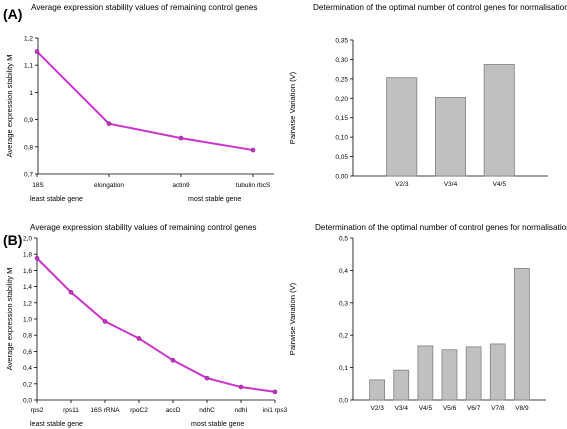 The image size is (567, 429). Describe the element at coordinates (28, 120) in the screenshot. I see `y-tick-label: 0,9` at that location.